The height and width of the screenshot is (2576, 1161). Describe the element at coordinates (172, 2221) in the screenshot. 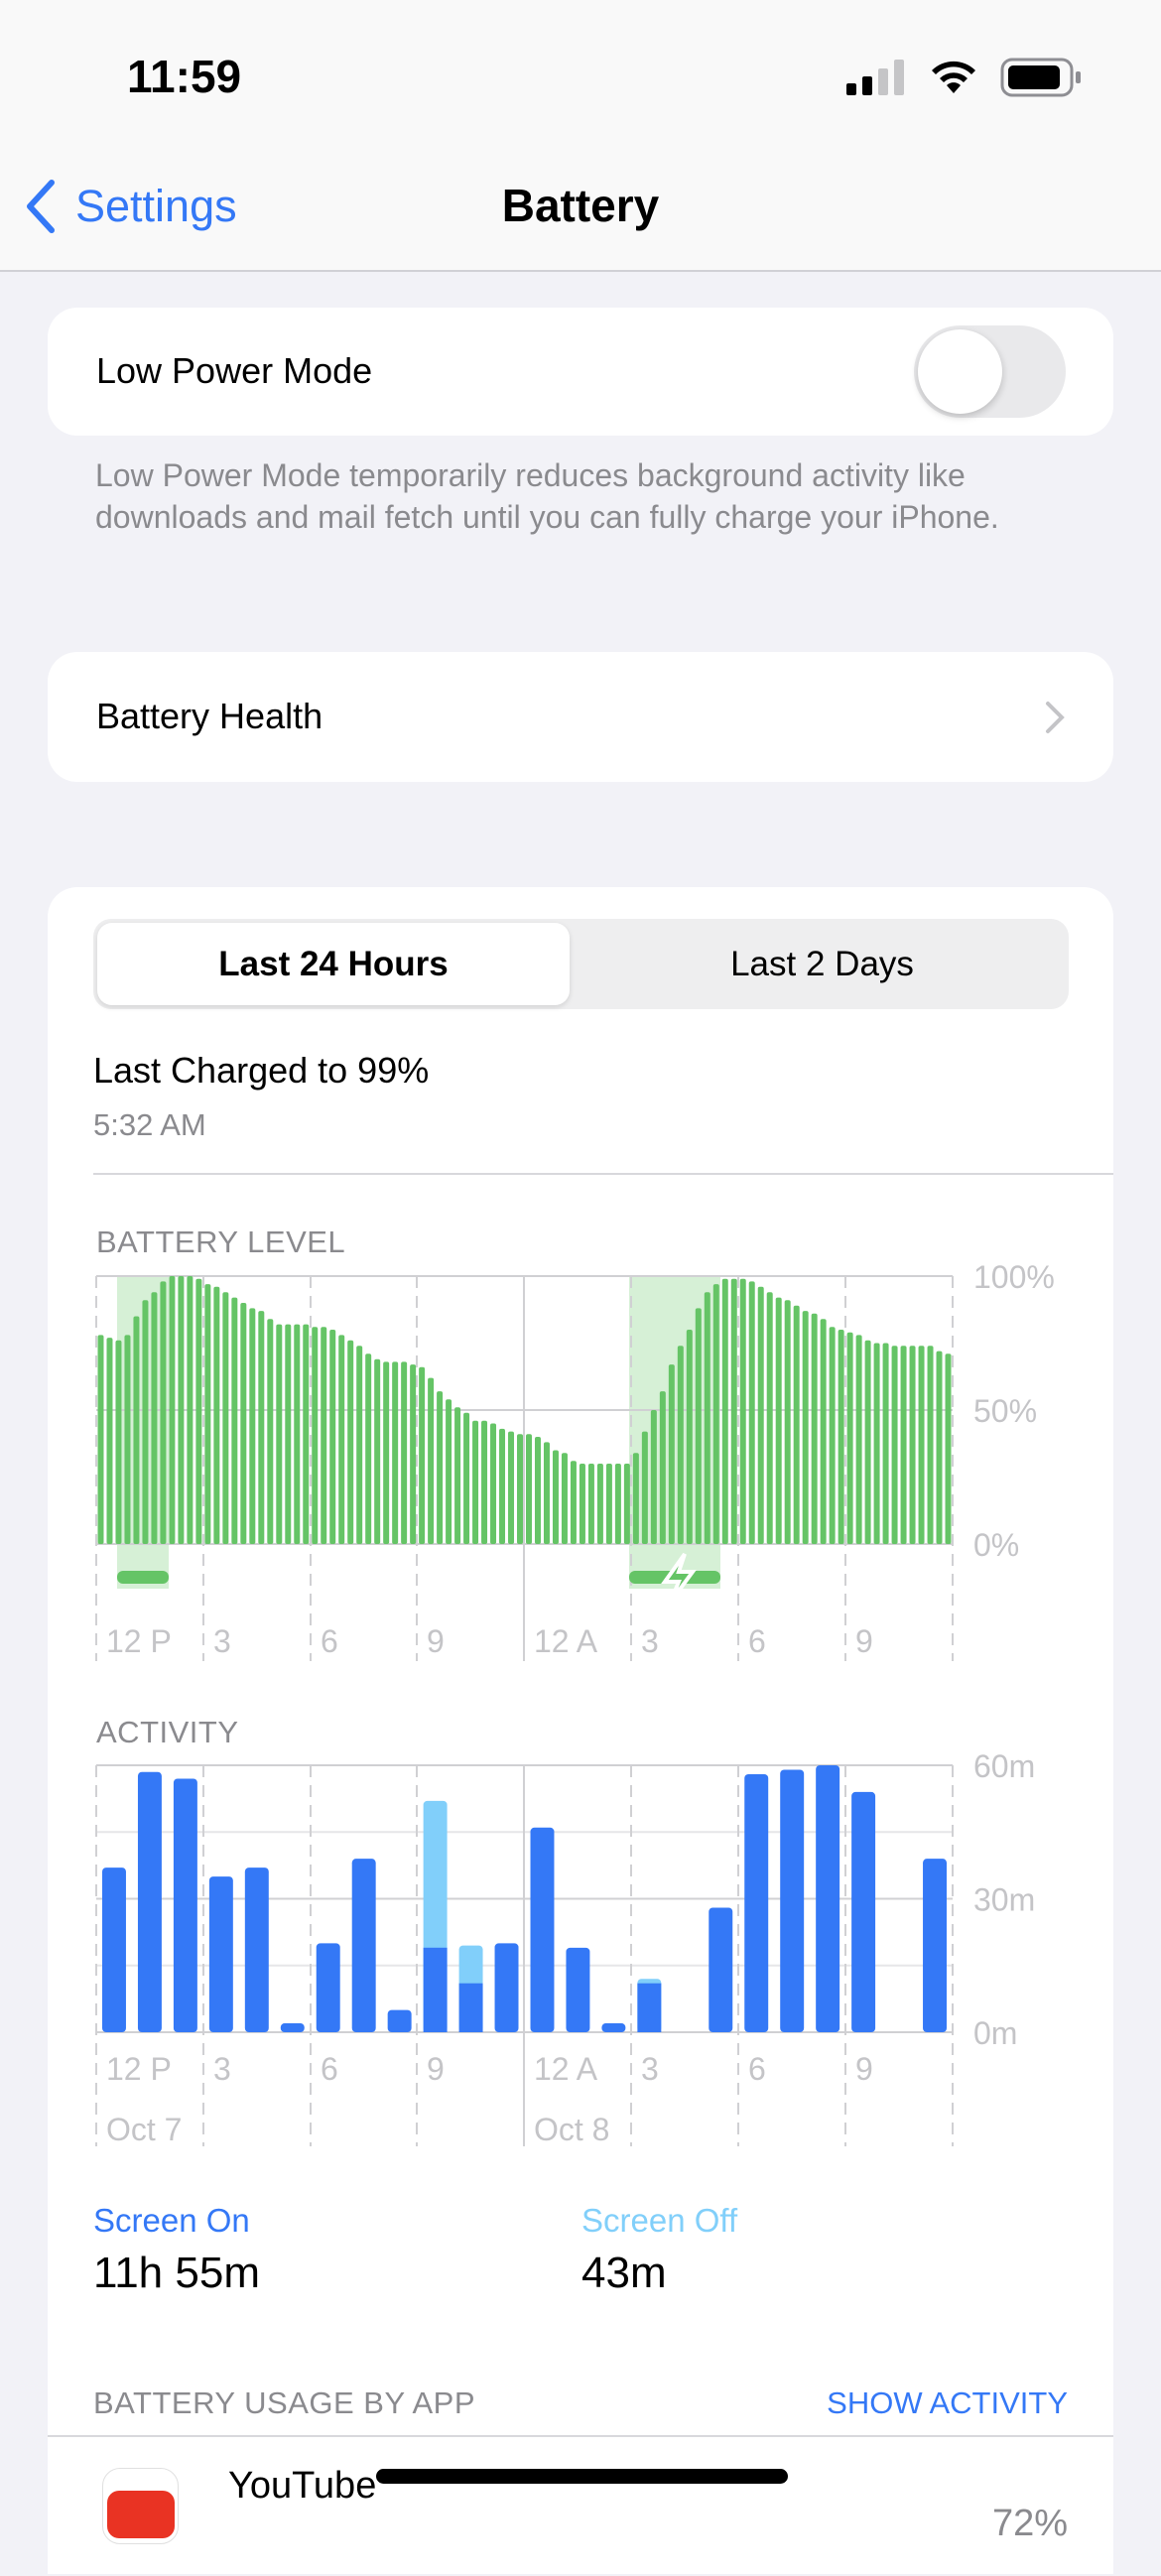

I see `screen-on-label: Screen On` at that location.